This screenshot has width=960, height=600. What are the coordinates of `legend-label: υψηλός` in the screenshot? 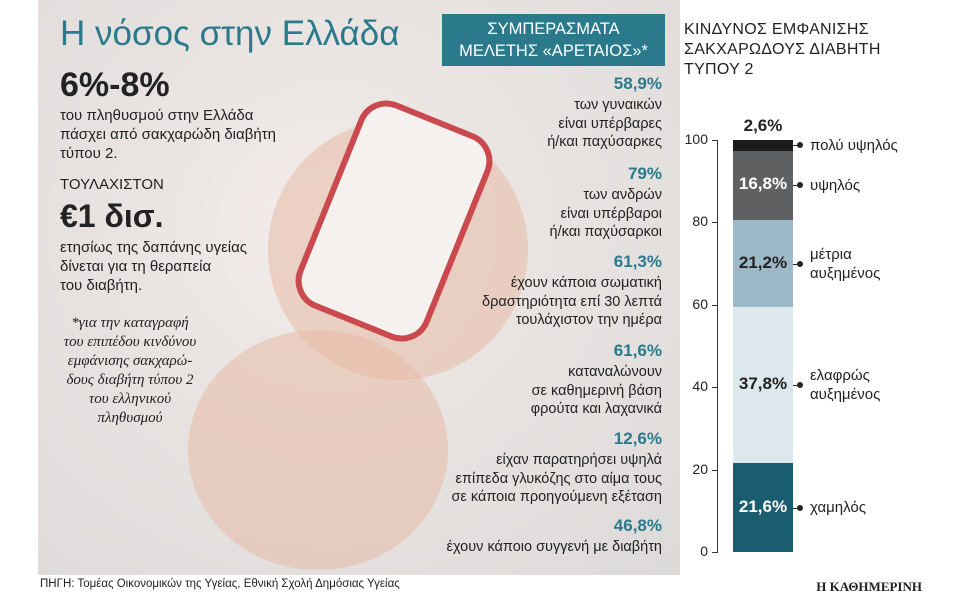 It's located at (835, 185).